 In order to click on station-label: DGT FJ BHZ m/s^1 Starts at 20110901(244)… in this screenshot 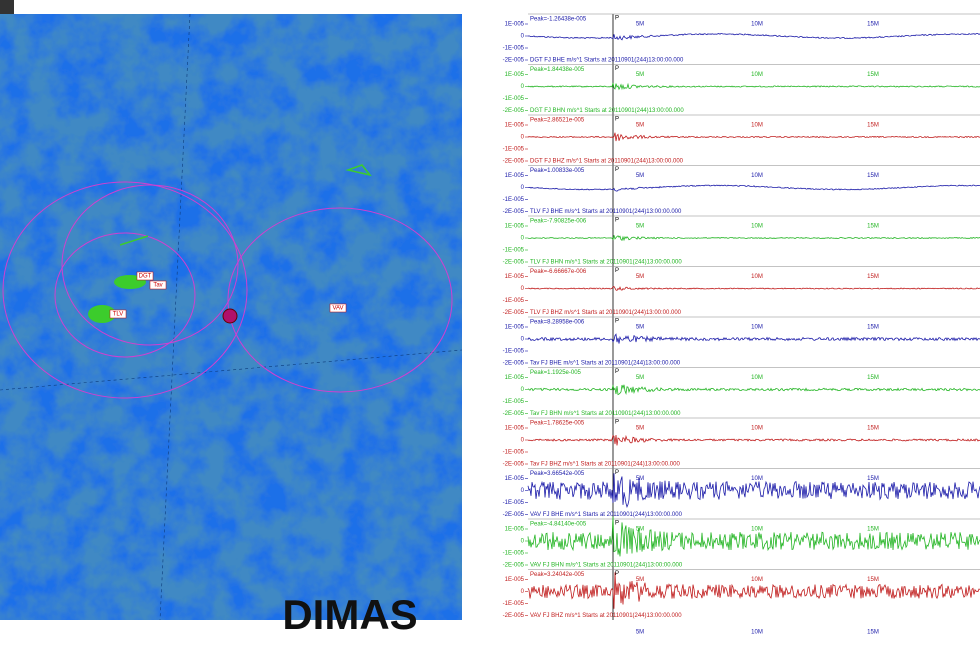, I will do `click(607, 162)`.